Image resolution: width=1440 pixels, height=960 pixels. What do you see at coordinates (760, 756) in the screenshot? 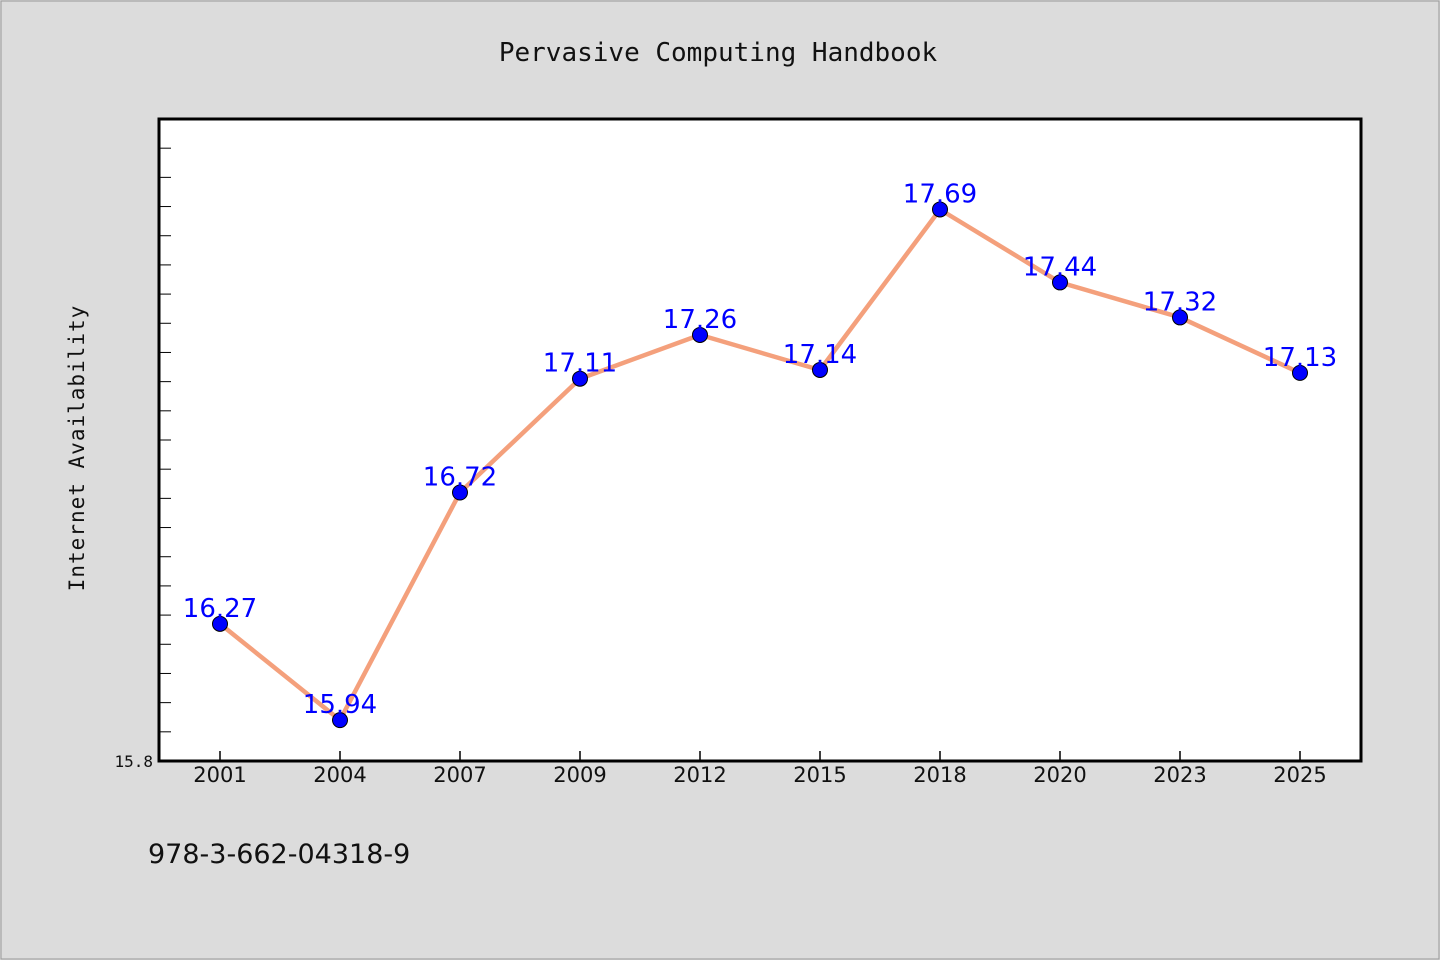
I see `x-axis-ticks` at bounding box center [760, 756].